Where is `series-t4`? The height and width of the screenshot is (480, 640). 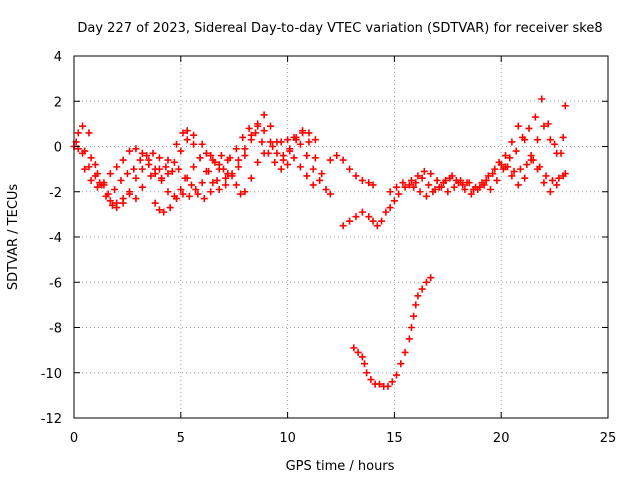
series-t4 is located at coordinates (196, 156).